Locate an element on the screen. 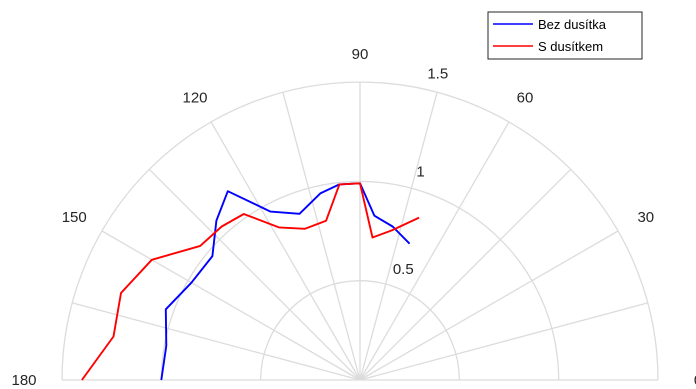 The height and width of the screenshot is (389, 696). angular-tick-label: 60 is located at coordinates (525, 98).